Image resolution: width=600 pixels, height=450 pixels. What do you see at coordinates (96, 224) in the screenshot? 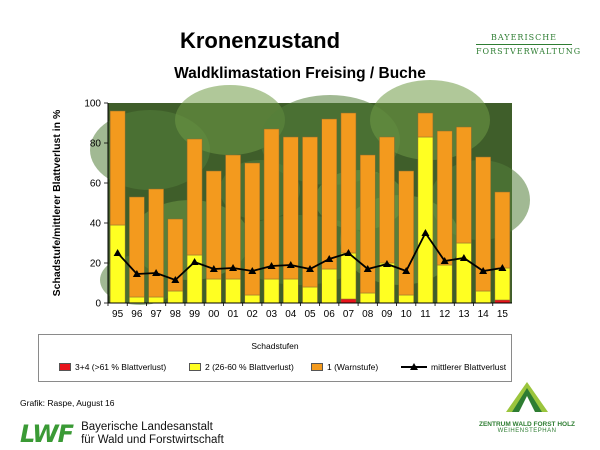
I see `y-tick-label: 40` at bounding box center [96, 224].